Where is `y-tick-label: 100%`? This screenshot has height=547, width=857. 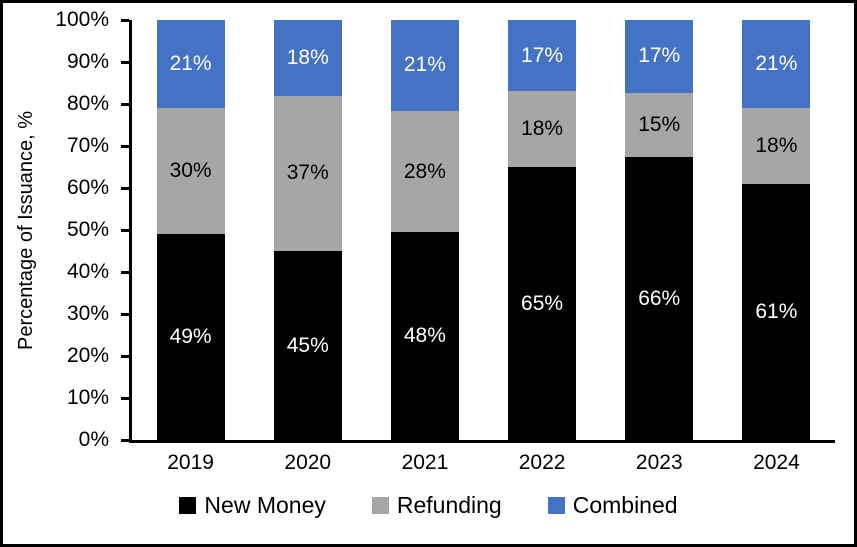 y-tick-label: 100% is located at coordinates (82, 19).